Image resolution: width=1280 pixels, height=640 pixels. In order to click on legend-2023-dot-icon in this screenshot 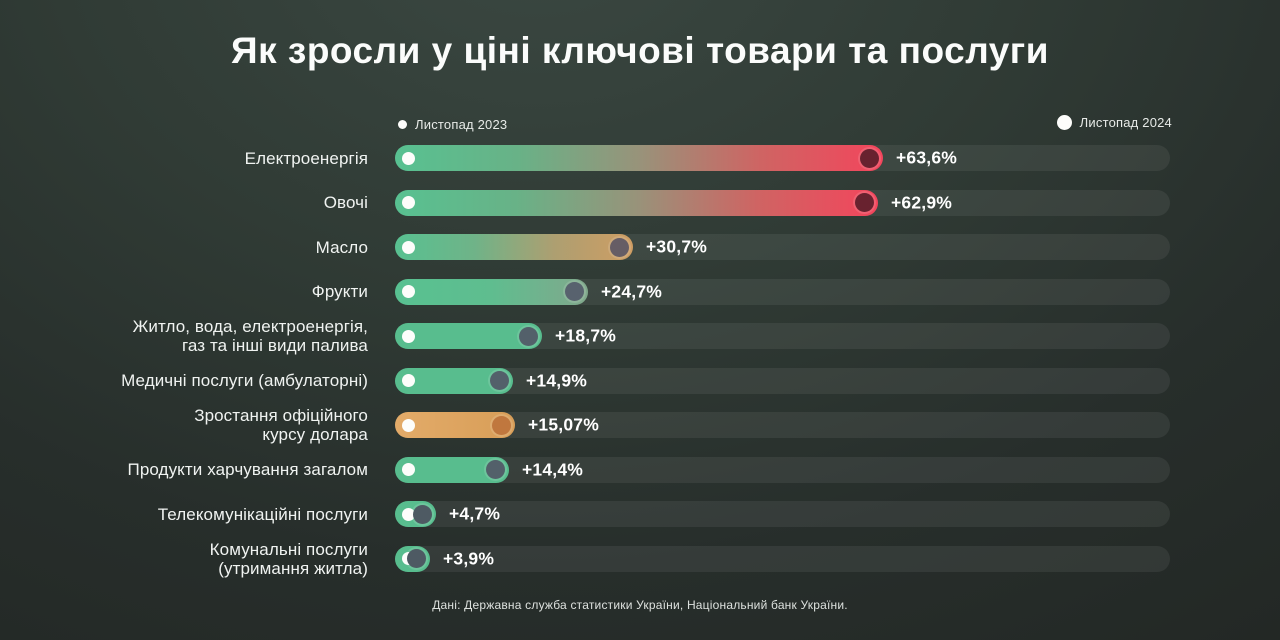, I will do `click(402, 124)`.